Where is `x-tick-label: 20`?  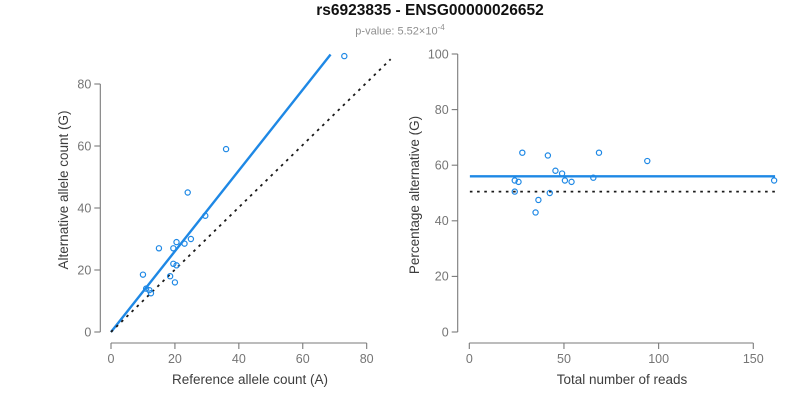
x-tick-label: 20 is located at coordinates (175, 359).